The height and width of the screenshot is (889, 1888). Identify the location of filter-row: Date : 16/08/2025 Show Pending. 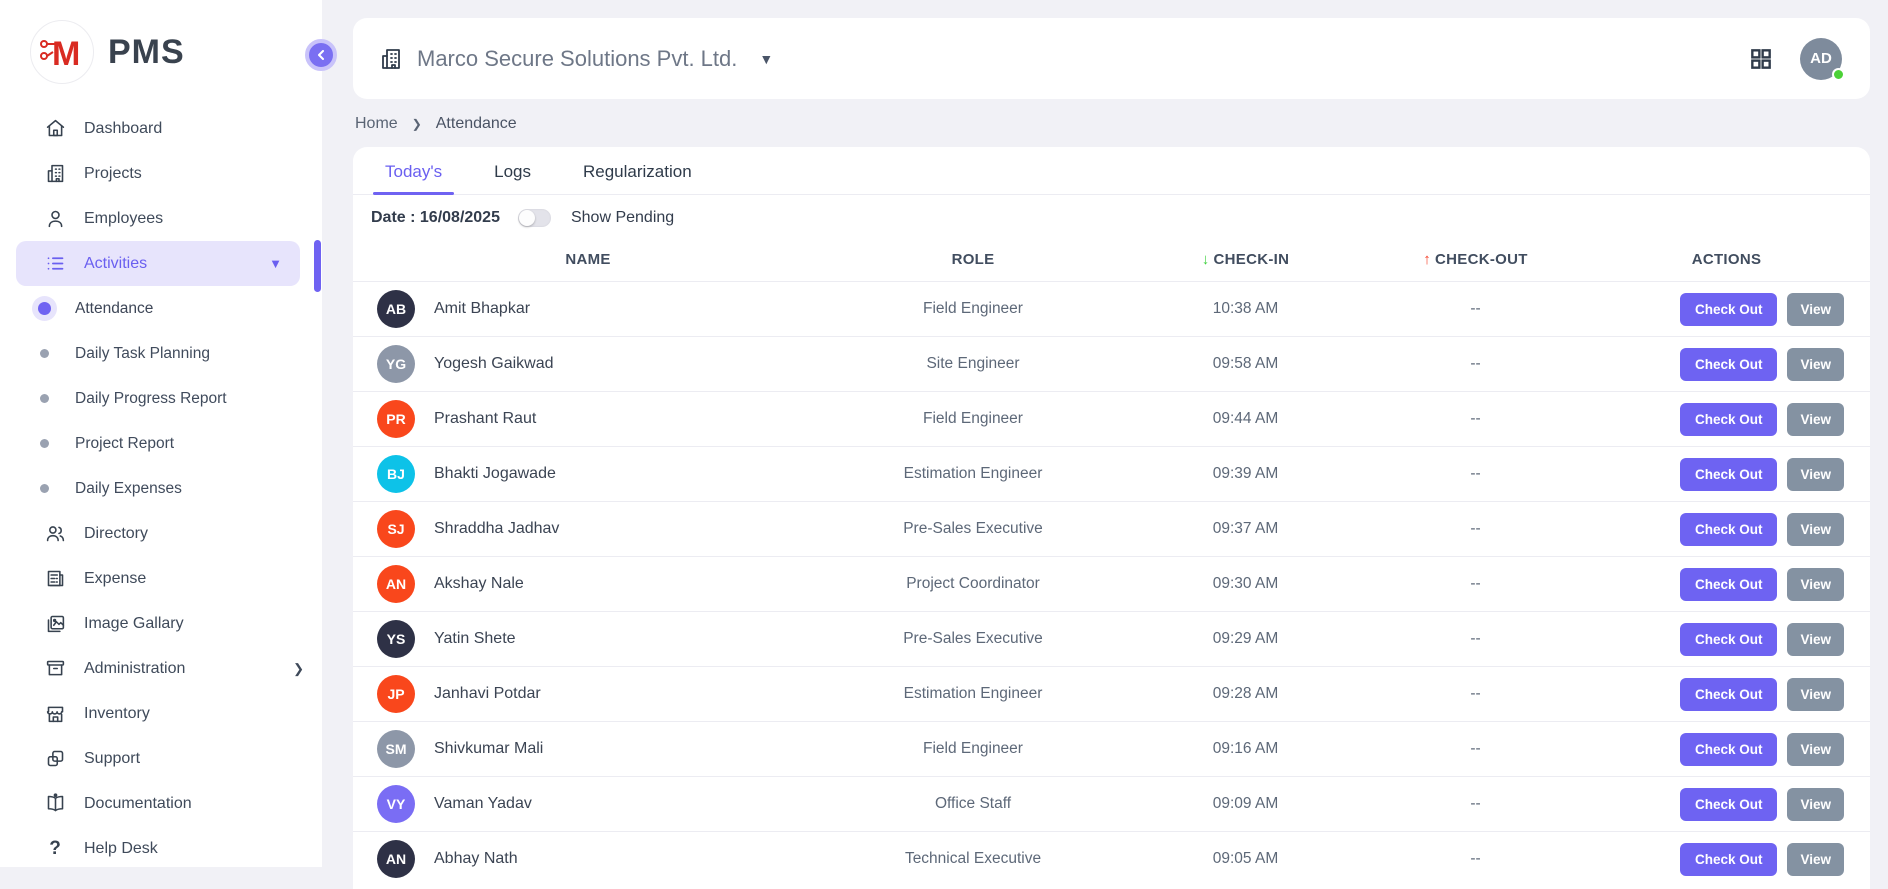
(1111, 216).